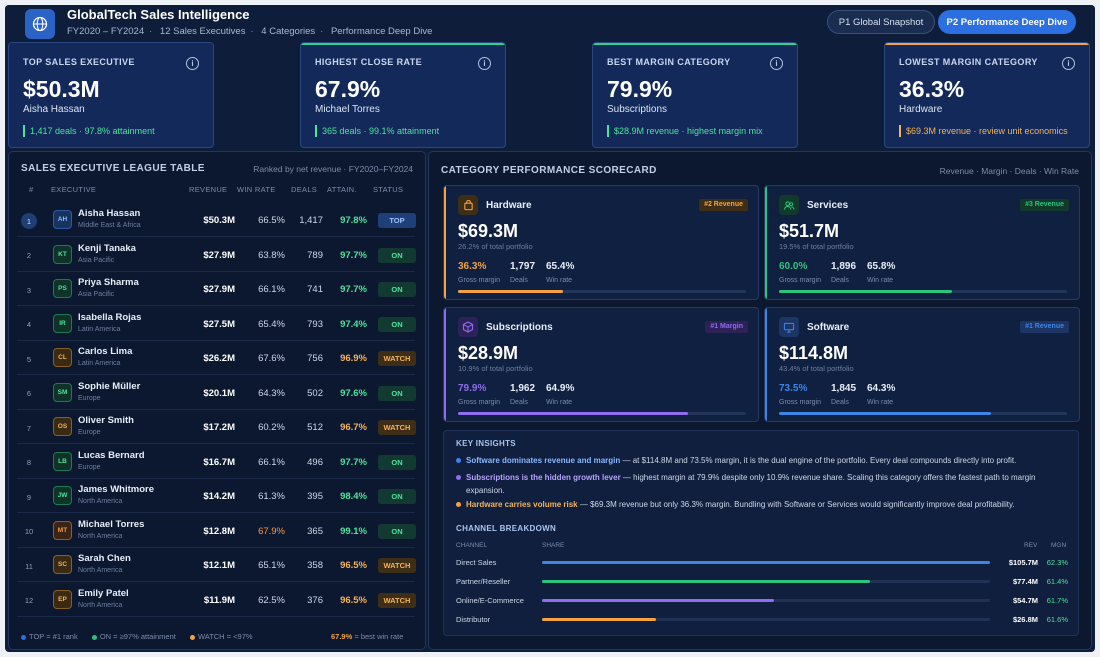  Describe the element at coordinates (109, 386) in the screenshot. I see `executive-name: Sophie Müller` at that location.